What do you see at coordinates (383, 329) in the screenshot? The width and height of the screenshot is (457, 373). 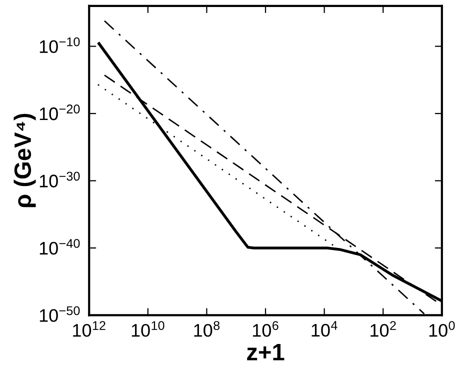 I see `x-tick-label: 10$^{2}$` at bounding box center [383, 329].